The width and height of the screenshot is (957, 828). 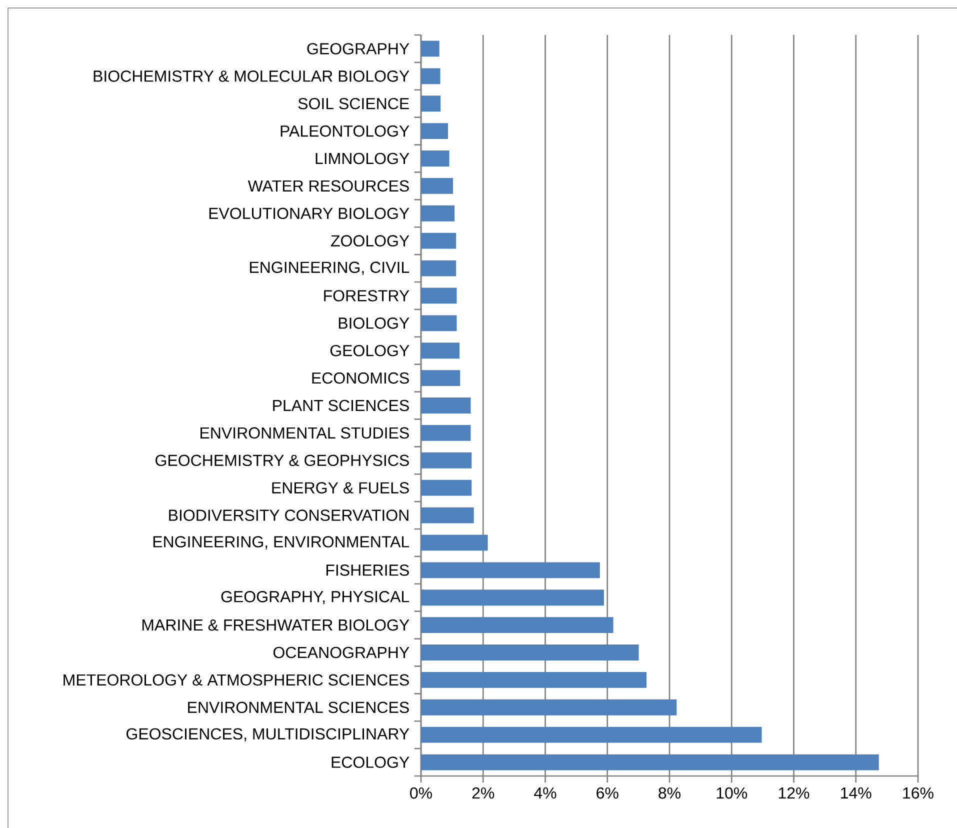 I want to click on y-tick-label: FISHERIES, so click(x=367, y=570).